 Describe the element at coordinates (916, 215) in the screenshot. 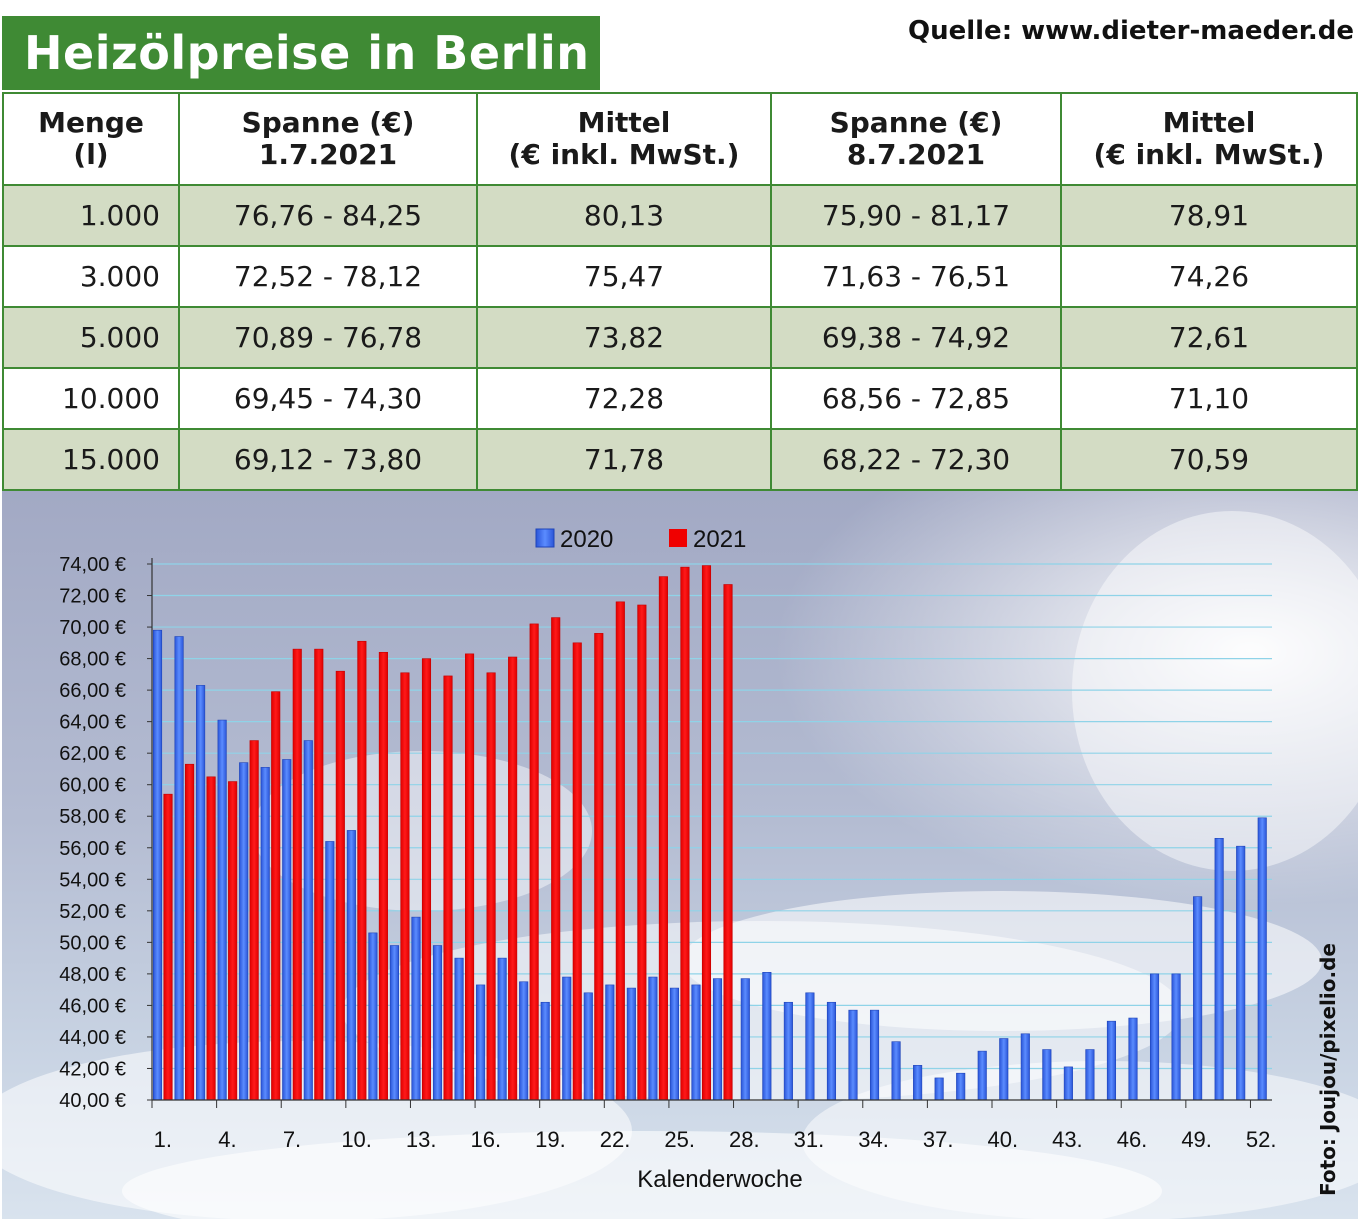

I see `table-cell: 75,90 - 81,17` at that location.